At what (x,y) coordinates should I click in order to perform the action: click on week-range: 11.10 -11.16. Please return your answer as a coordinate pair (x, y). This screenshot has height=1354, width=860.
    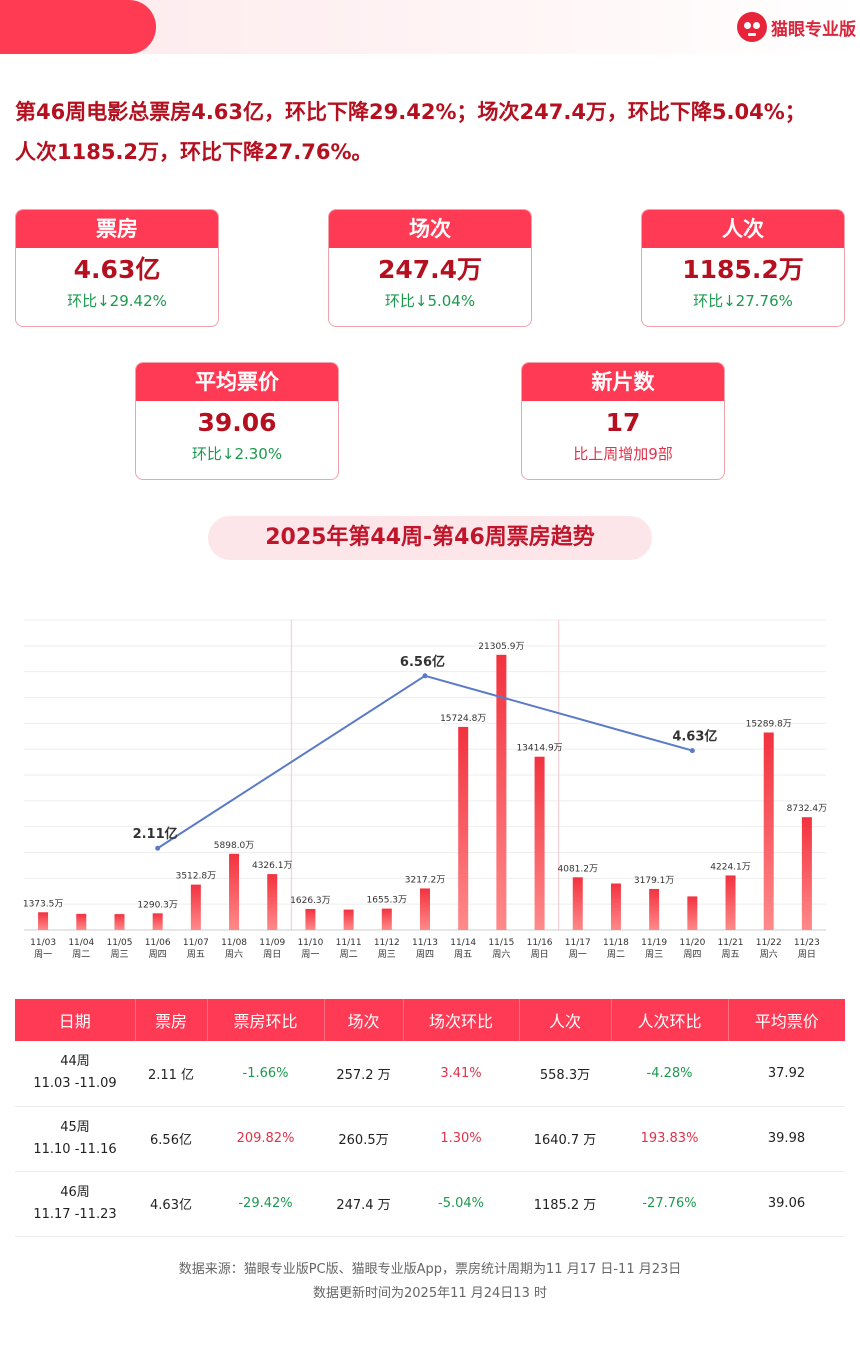
    Looking at the image, I should click on (75, 1149).